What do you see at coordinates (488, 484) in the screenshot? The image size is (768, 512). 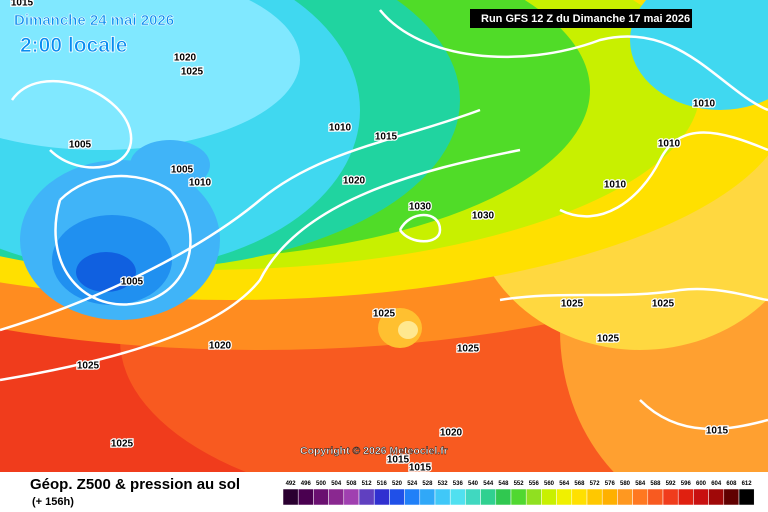 I see `legend-level: 544` at bounding box center [488, 484].